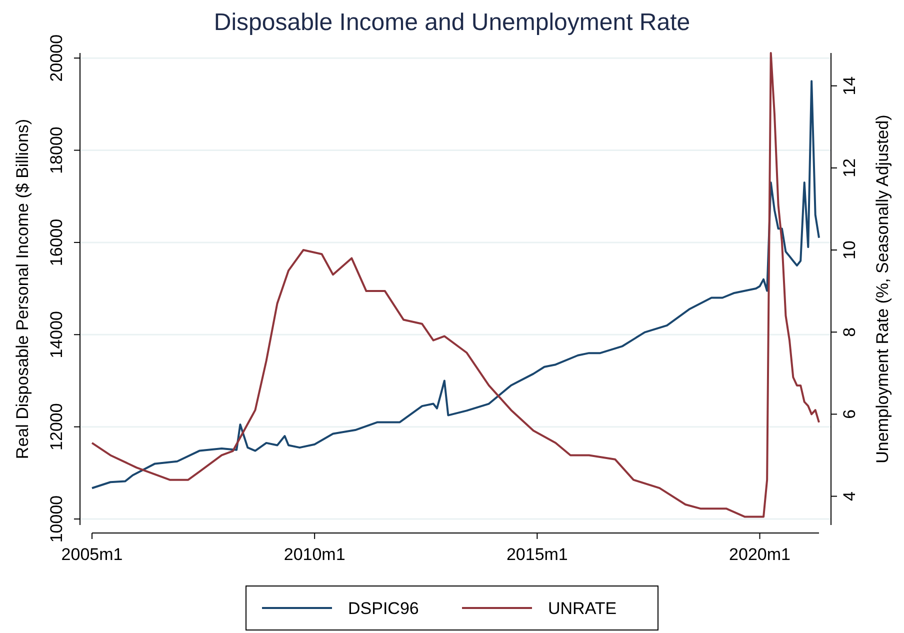 The image size is (904, 633). I want to click on chart-title: Disposable Income and Unemployment Rate, so click(452, 22).